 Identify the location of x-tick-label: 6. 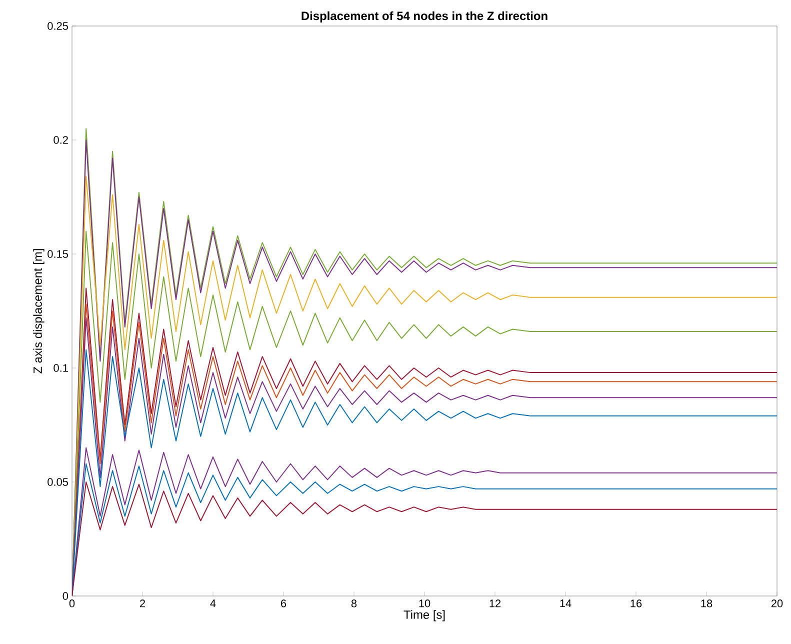
(283, 604).